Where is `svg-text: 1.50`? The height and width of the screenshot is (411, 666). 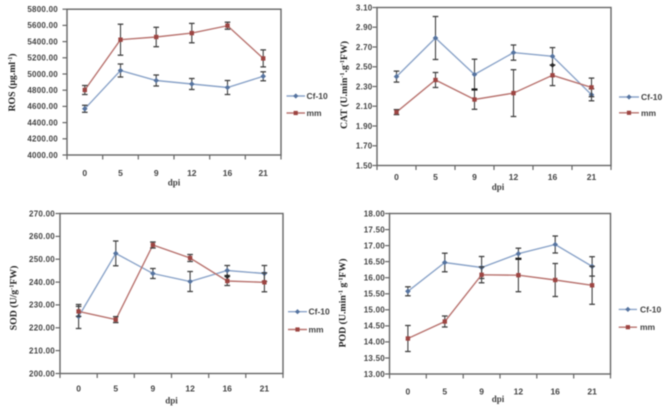 svg-text: 1.50 is located at coordinates (364, 165).